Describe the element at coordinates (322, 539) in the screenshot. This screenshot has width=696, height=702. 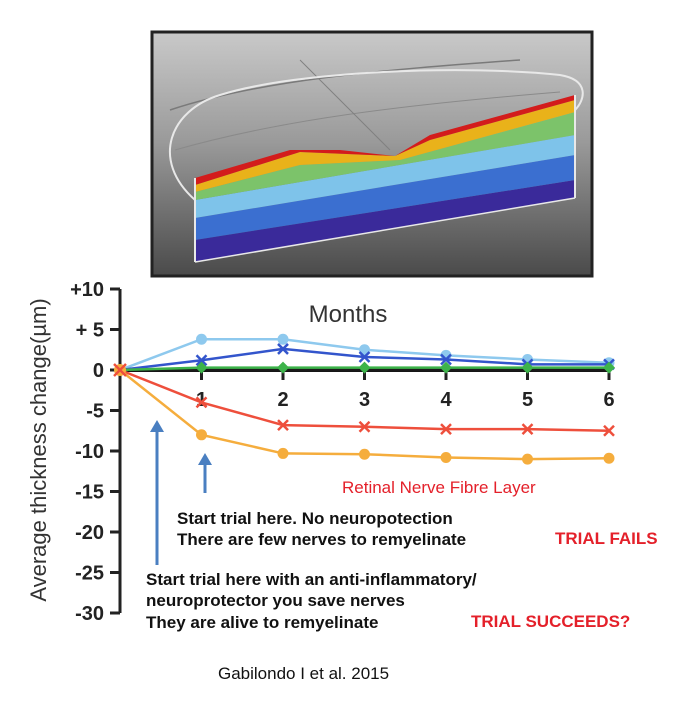
I see `late-start-line2: There are few nerves to remyelinate` at that location.